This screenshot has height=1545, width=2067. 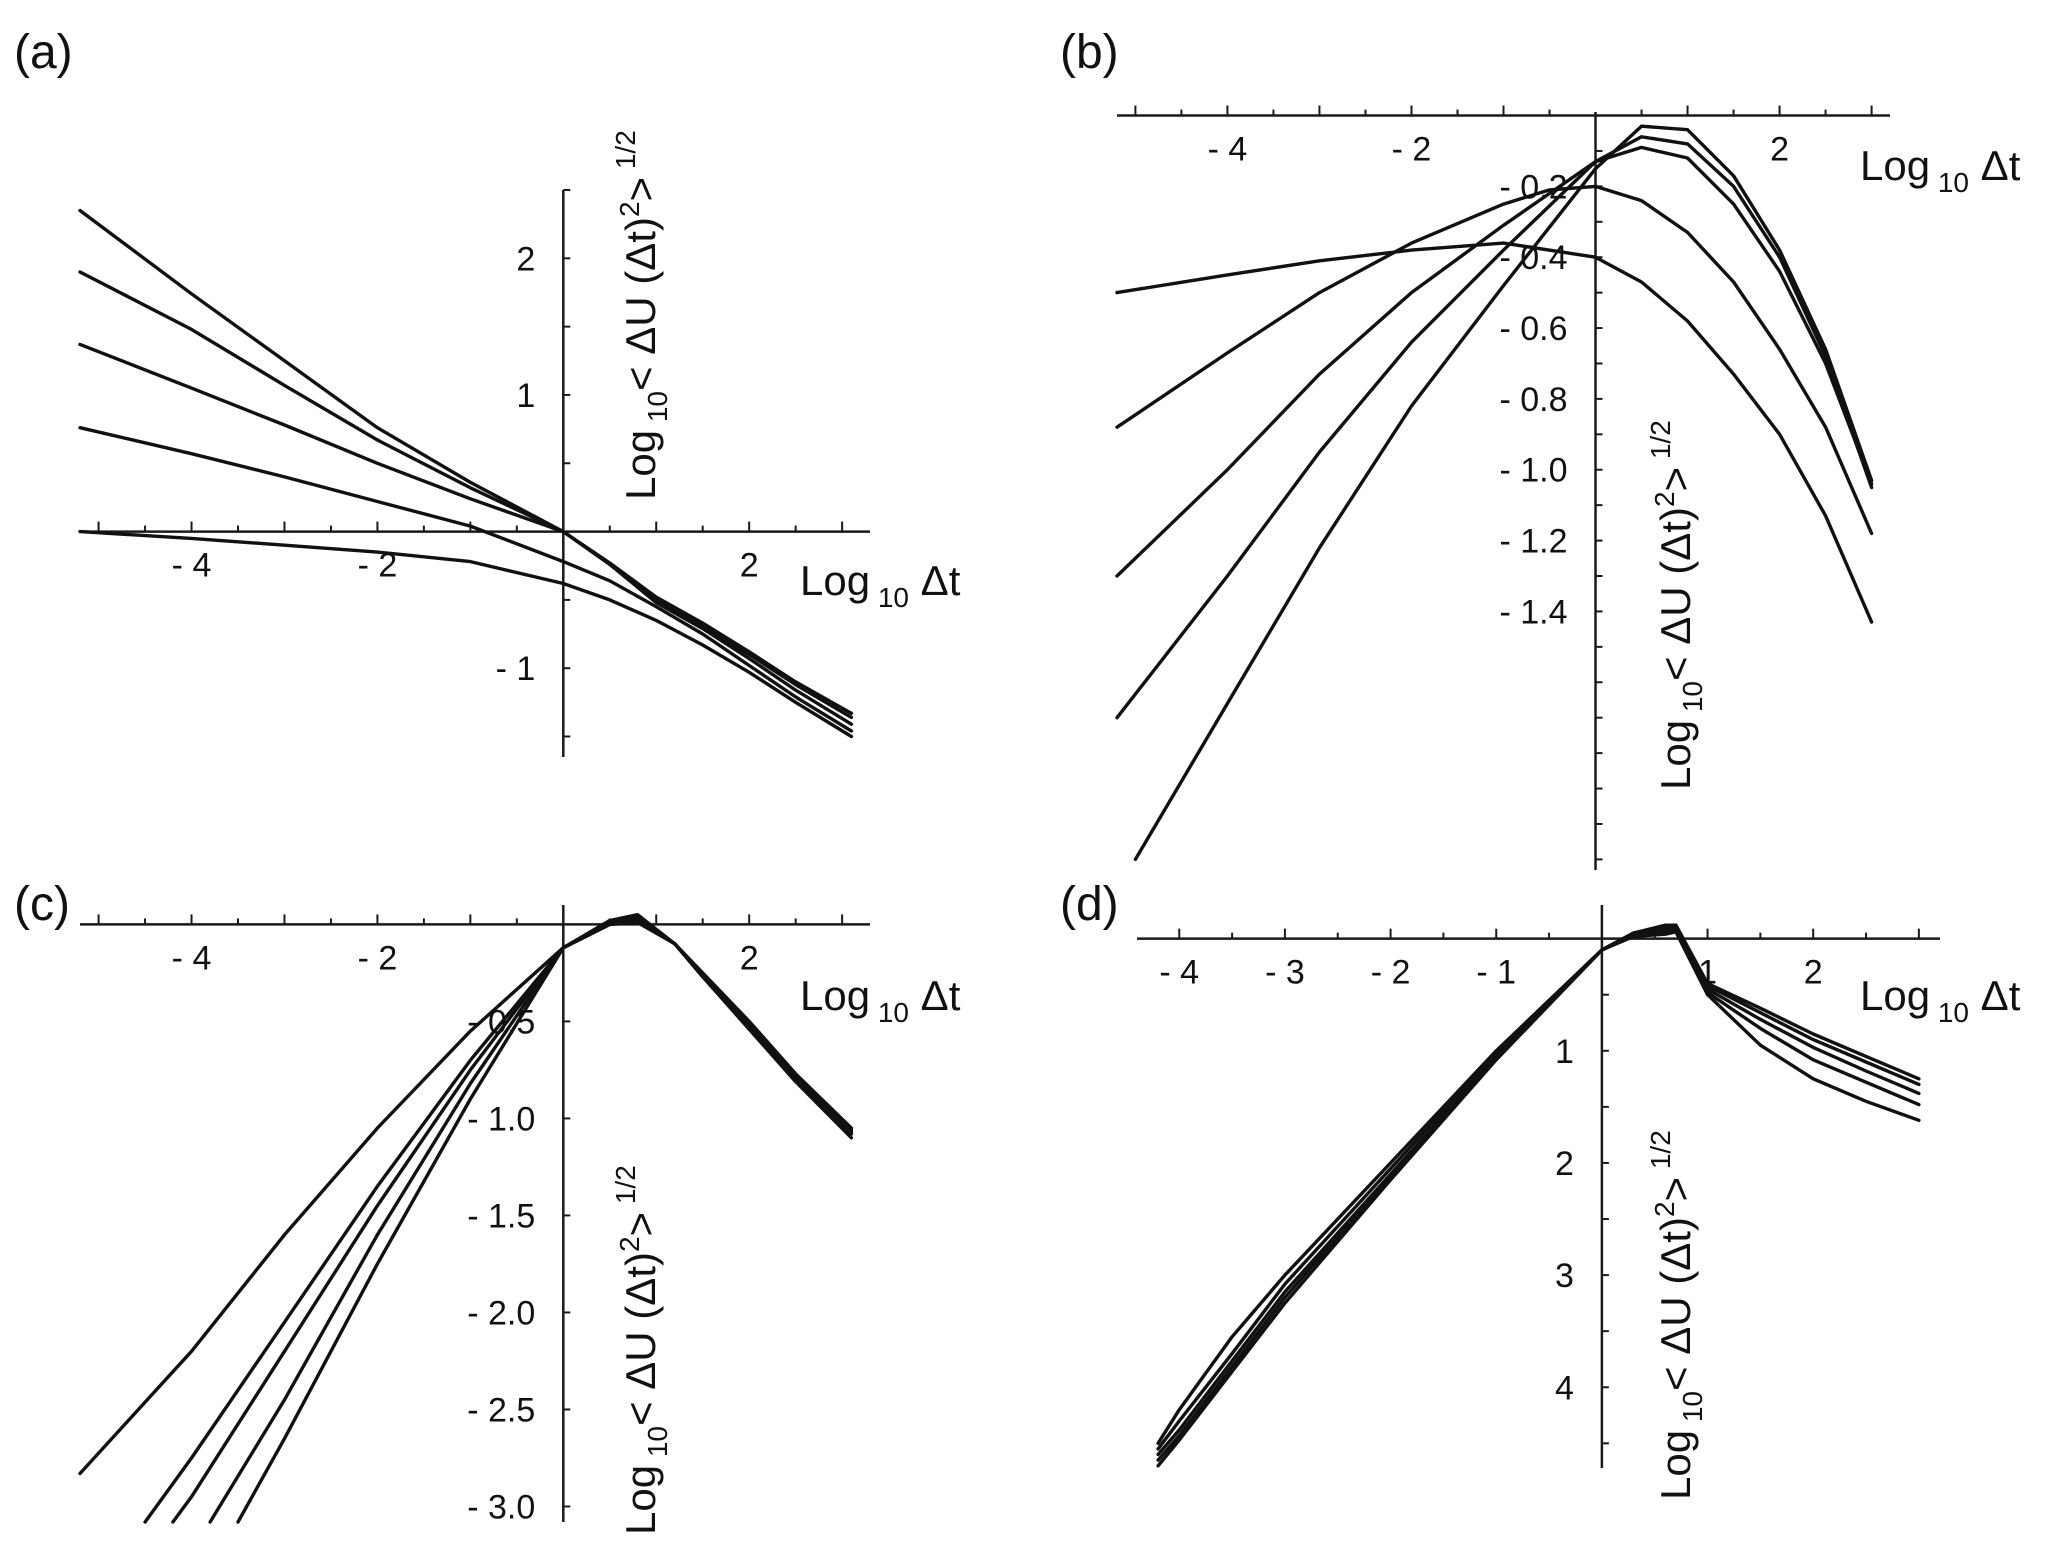 What do you see at coordinates (501, 1410) in the screenshot?
I see `y-tick-label: - 2.5` at bounding box center [501, 1410].